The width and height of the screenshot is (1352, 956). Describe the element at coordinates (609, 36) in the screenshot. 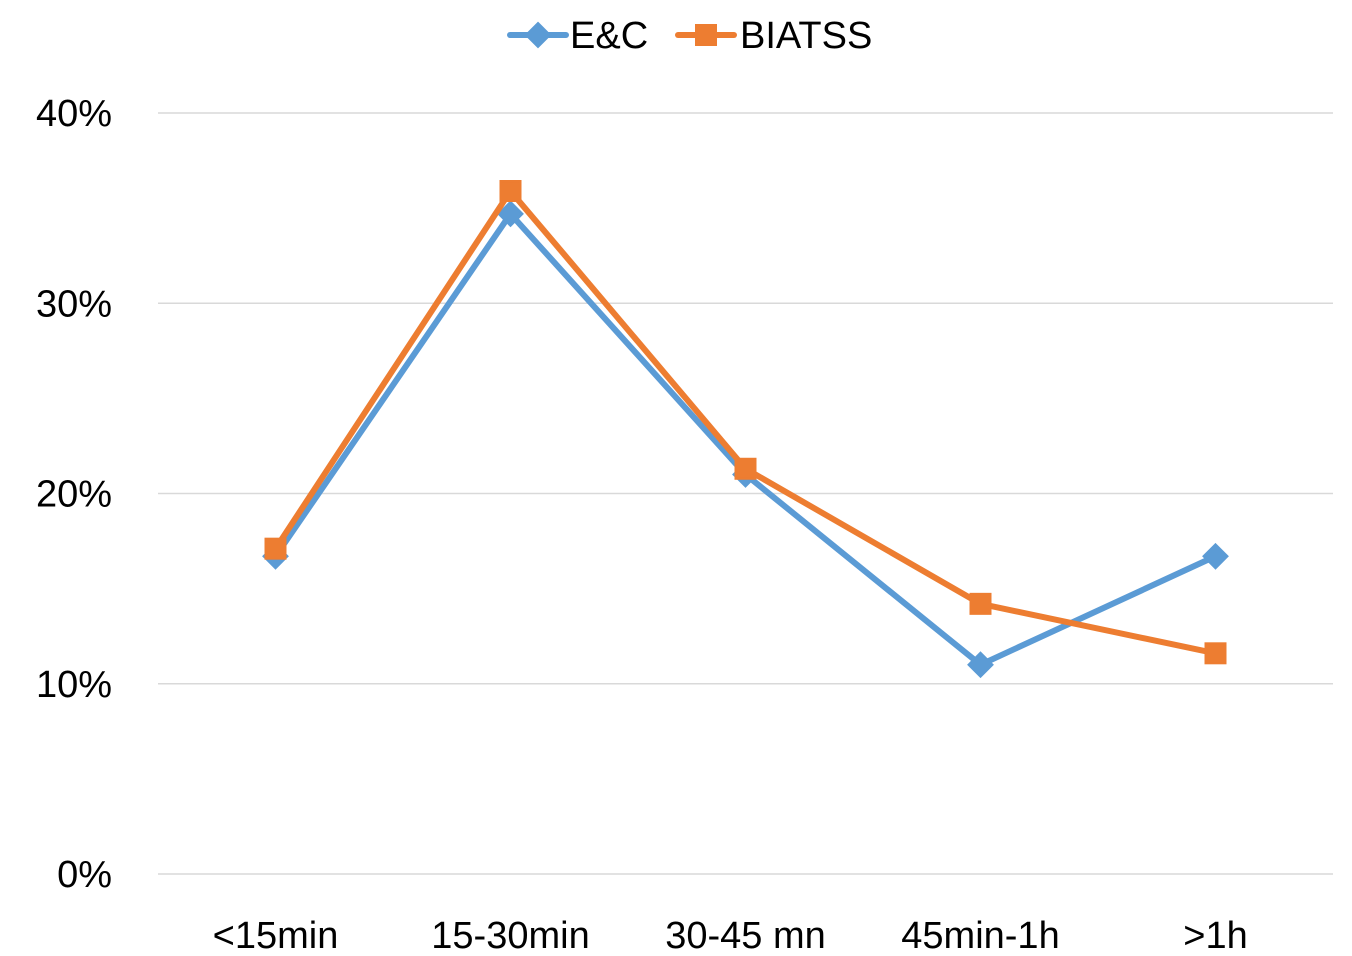

I see `legend-label: E&C` at that location.